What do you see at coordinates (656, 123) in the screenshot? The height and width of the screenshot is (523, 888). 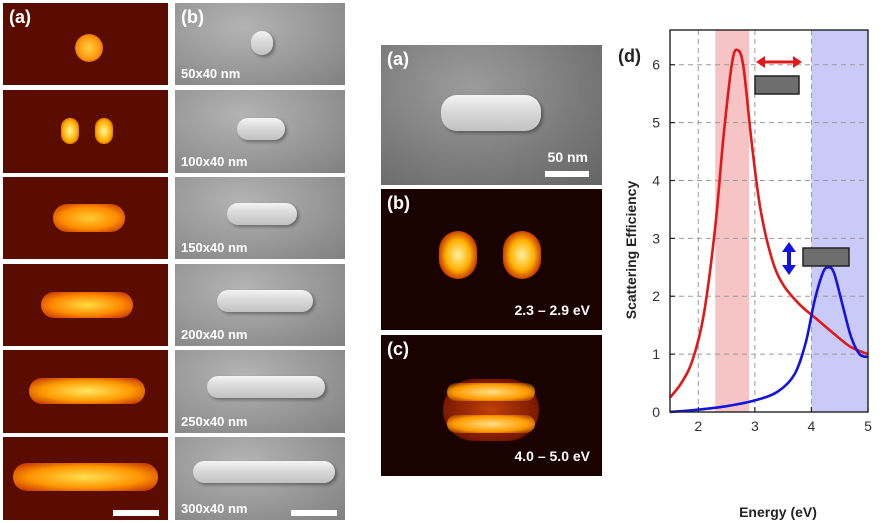 I see `y-tick-label: 5` at bounding box center [656, 123].